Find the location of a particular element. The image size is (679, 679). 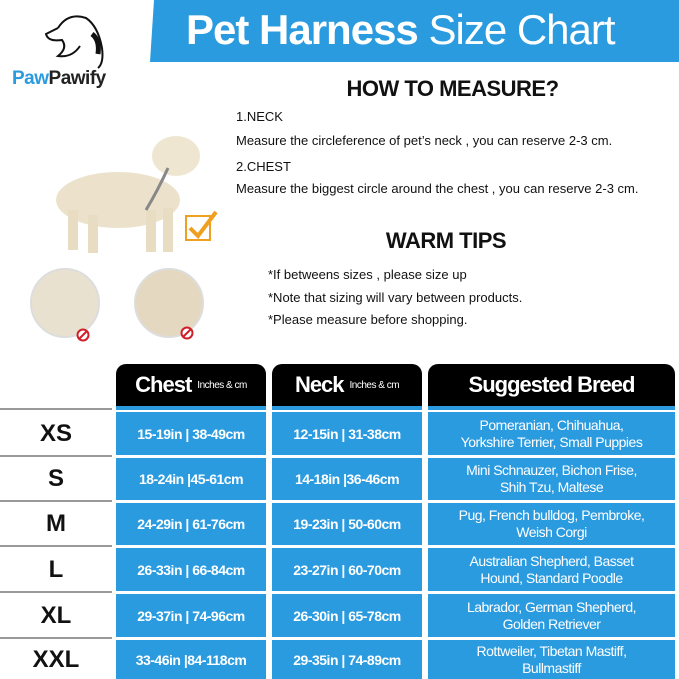

breed-line: Labrador, German Shepherd, is located at coordinates (551, 606).